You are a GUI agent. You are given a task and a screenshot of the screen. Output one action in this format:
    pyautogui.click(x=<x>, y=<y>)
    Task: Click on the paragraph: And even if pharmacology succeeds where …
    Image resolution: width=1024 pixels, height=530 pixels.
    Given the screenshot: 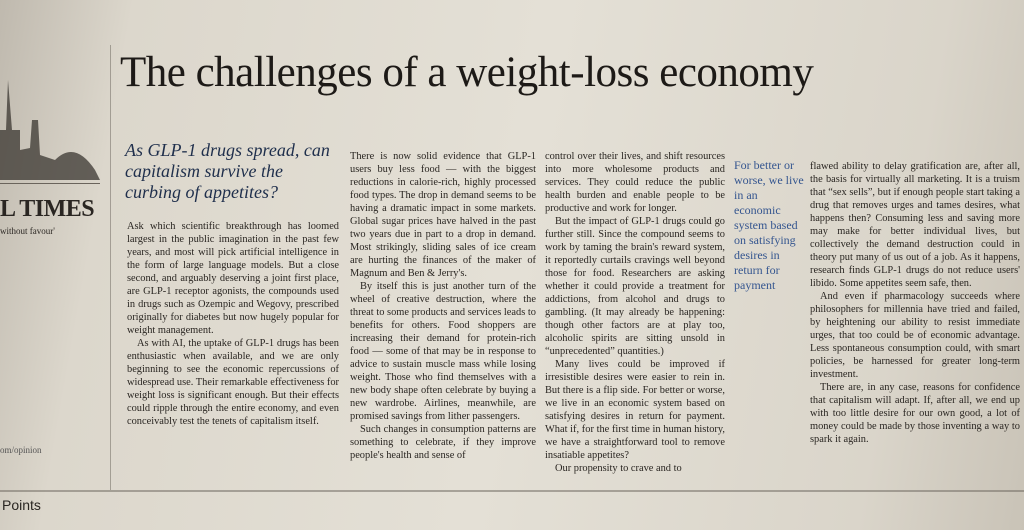 What is the action you would take?
    pyautogui.click(x=915, y=335)
    